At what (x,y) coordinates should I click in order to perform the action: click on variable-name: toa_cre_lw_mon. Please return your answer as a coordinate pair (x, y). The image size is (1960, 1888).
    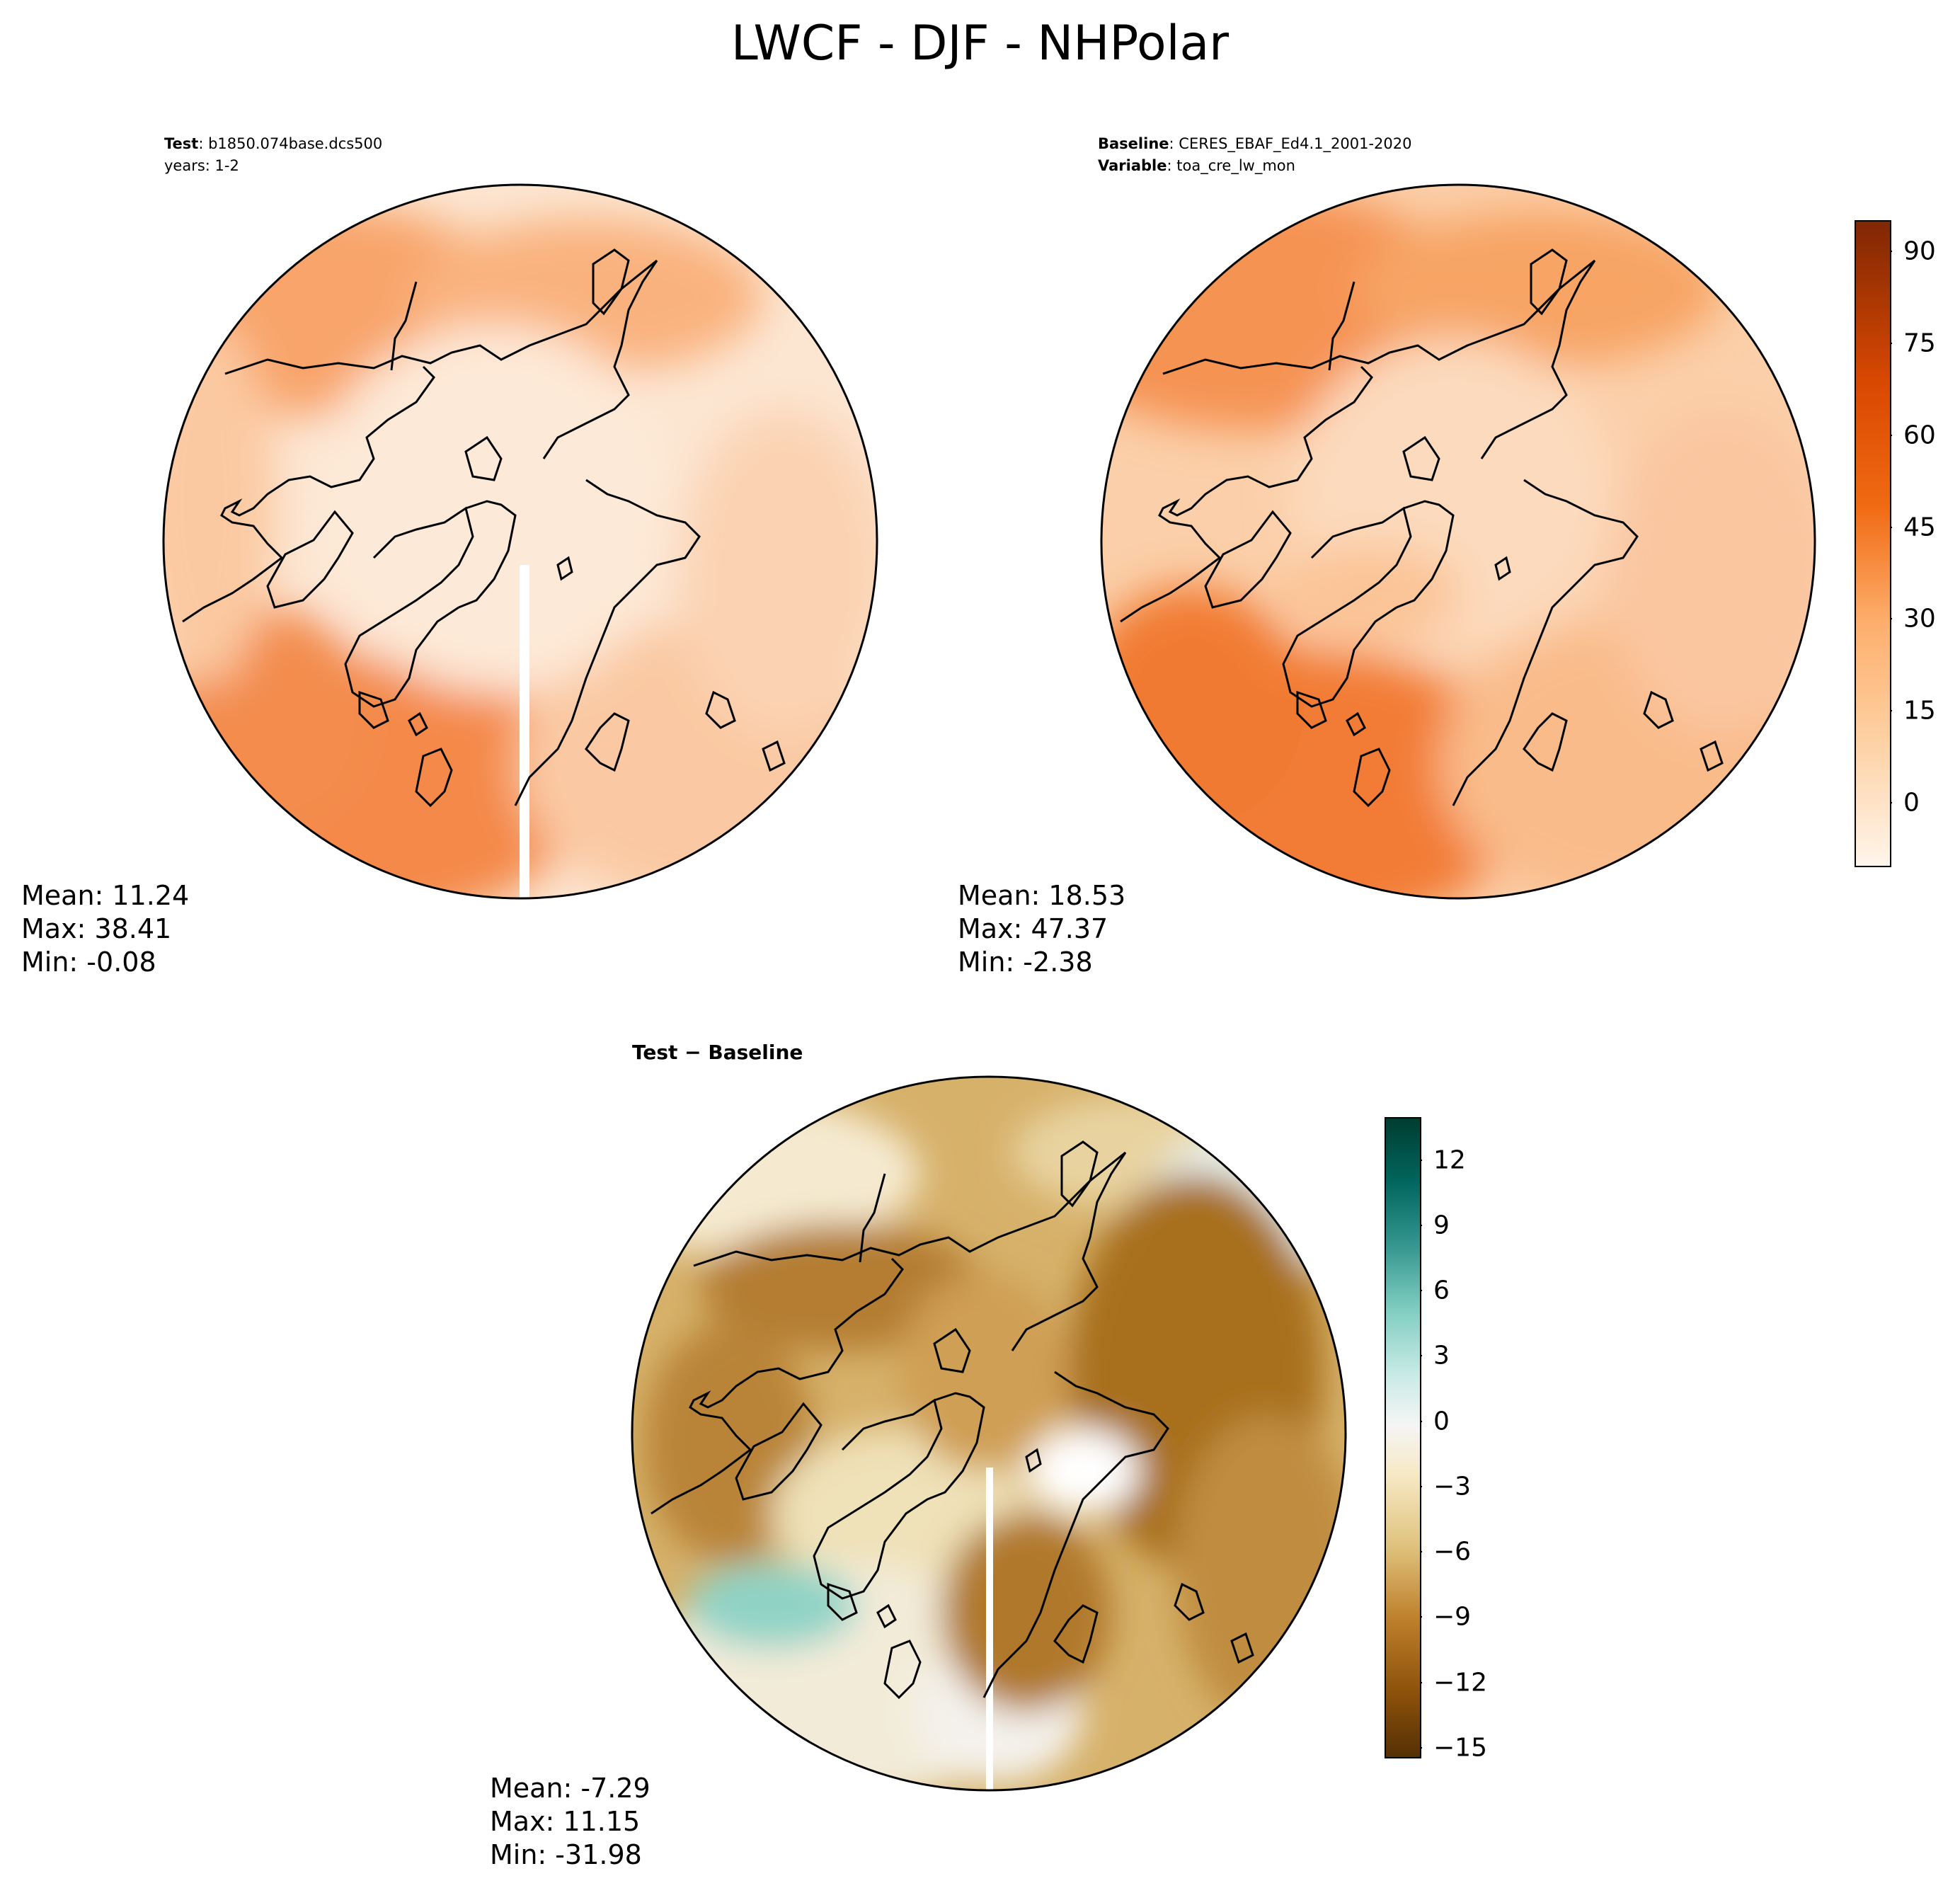
    Looking at the image, I should click on (1235, 166).